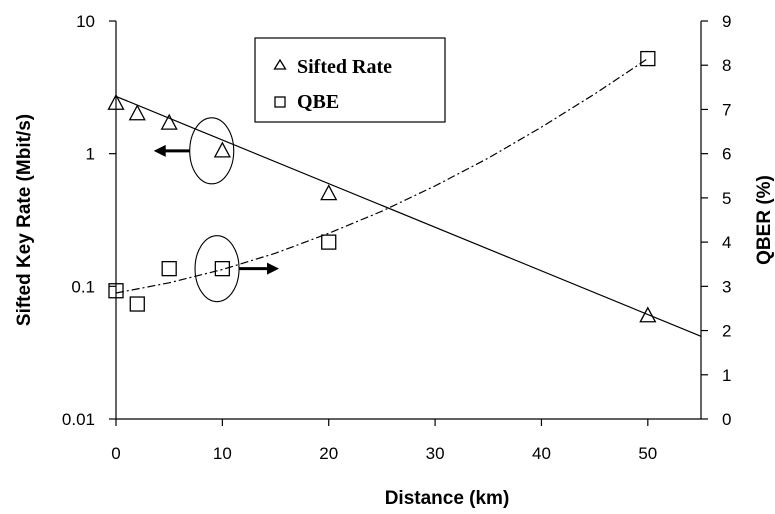 This screenshot has height=514, width=775. What do you see at coordinates (764, 220) in the screenshot?
I see `right-y-axis-title: QBER (%)` at bounding box center [764, 220].